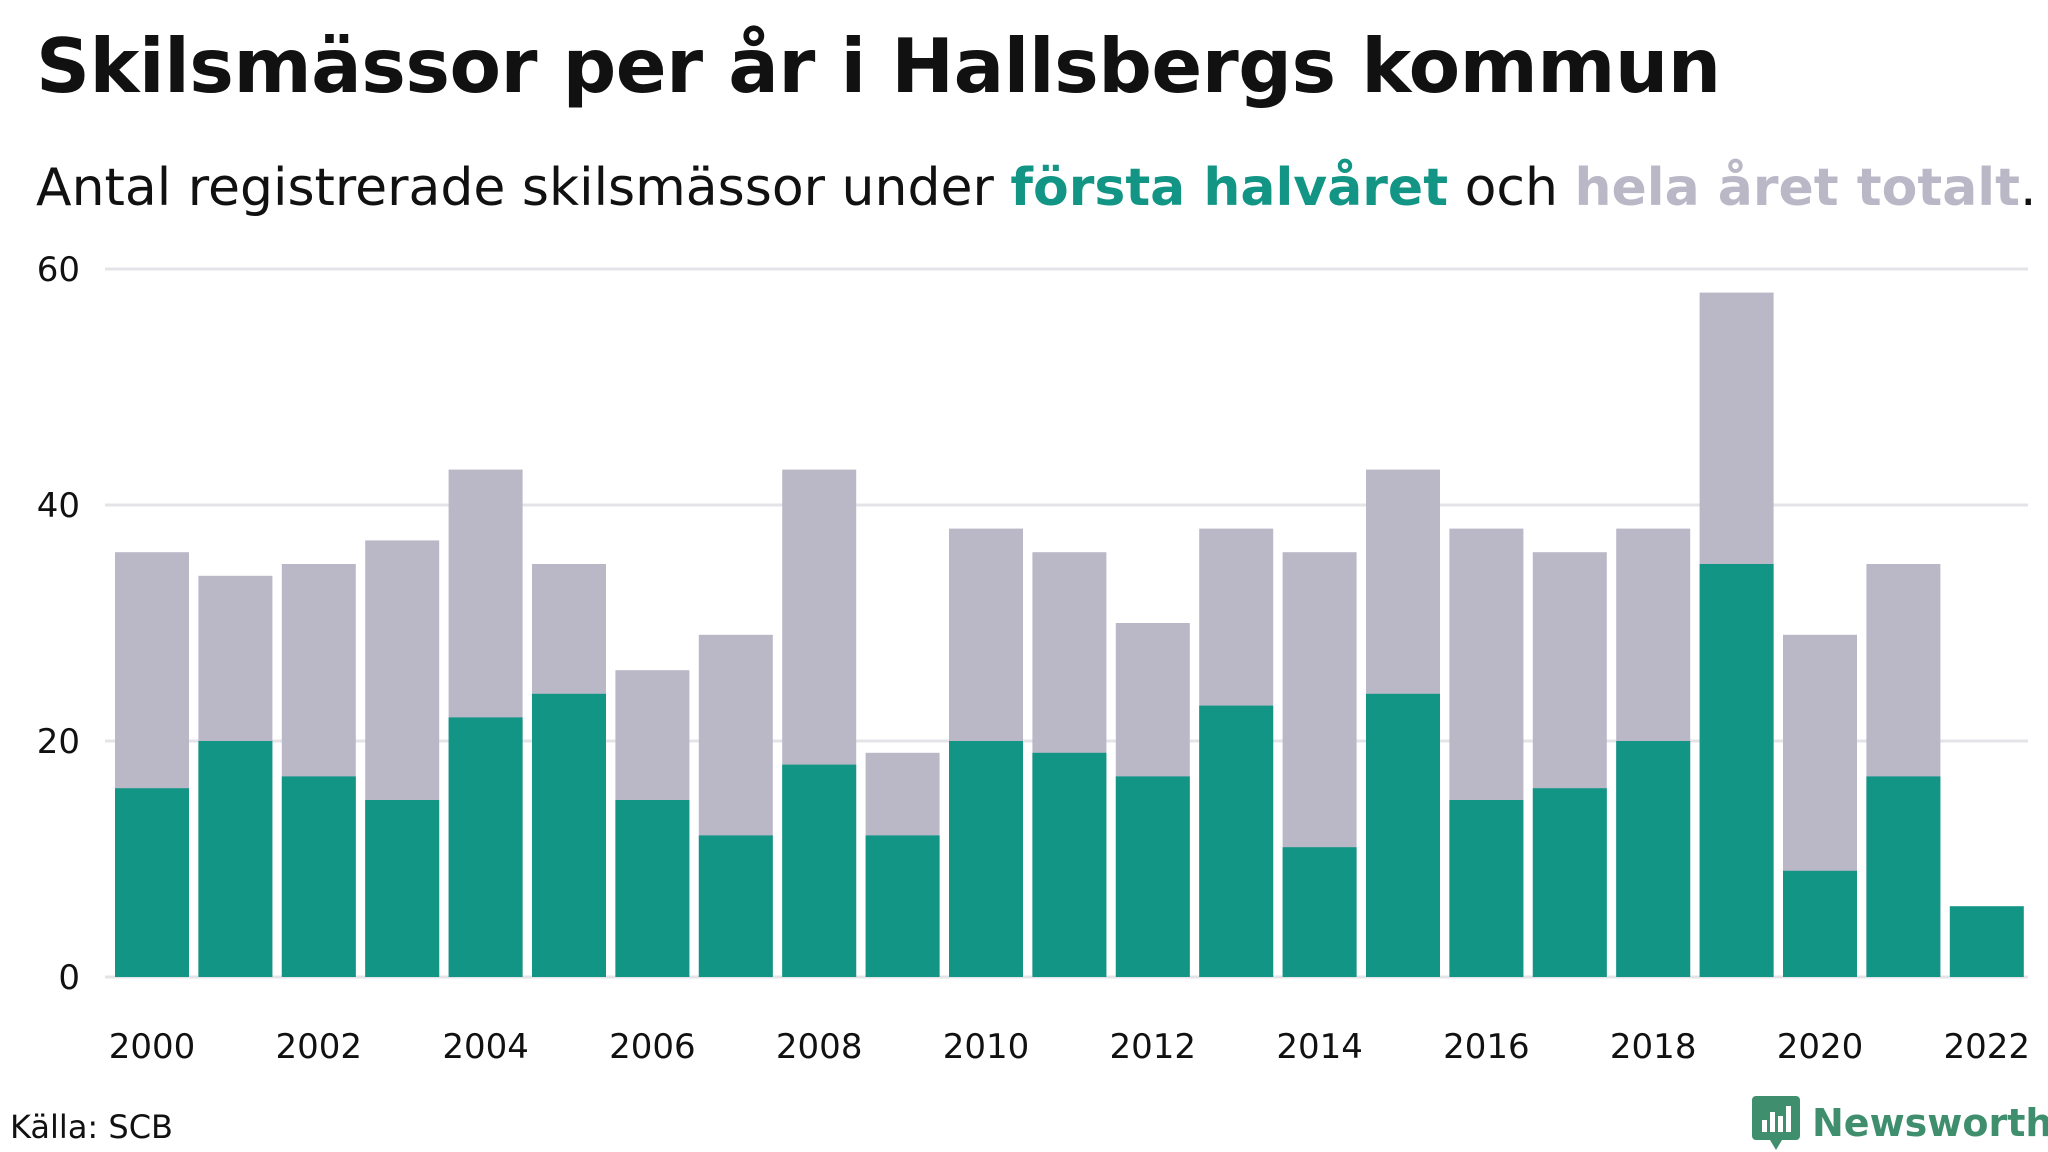 This screenshot has height=1152, width=2048. Describe the element at coordinates (58, 742) in the screenshot. I see `y-tick-label-20: 20` at that location.